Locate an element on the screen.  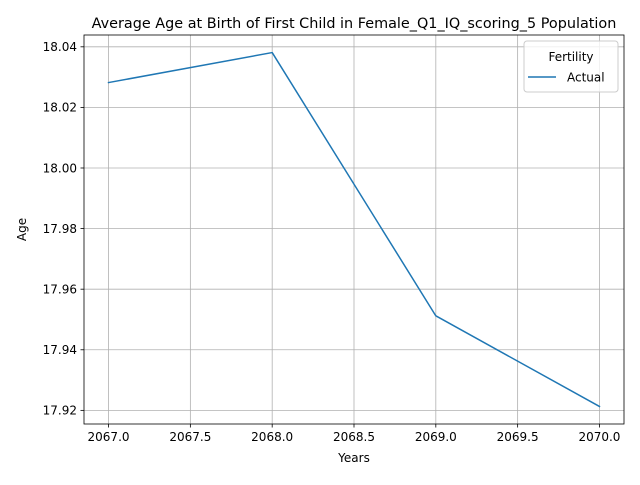
x-tick-label: 2068.5 is located at coordinates (354, 437).